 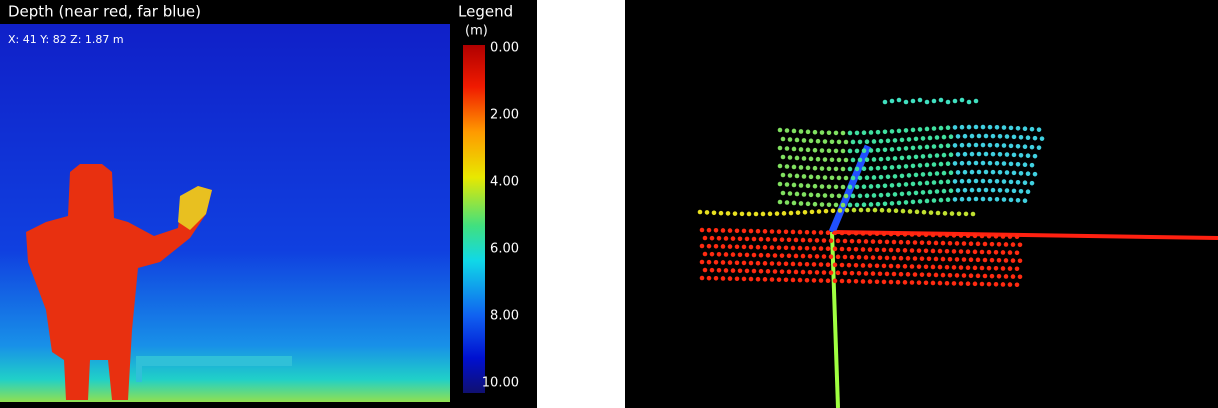 What do you see at coordinates (504, 249) in the screenshot?
I see `legend-label: 6.00` at bounding box center [504, 249].